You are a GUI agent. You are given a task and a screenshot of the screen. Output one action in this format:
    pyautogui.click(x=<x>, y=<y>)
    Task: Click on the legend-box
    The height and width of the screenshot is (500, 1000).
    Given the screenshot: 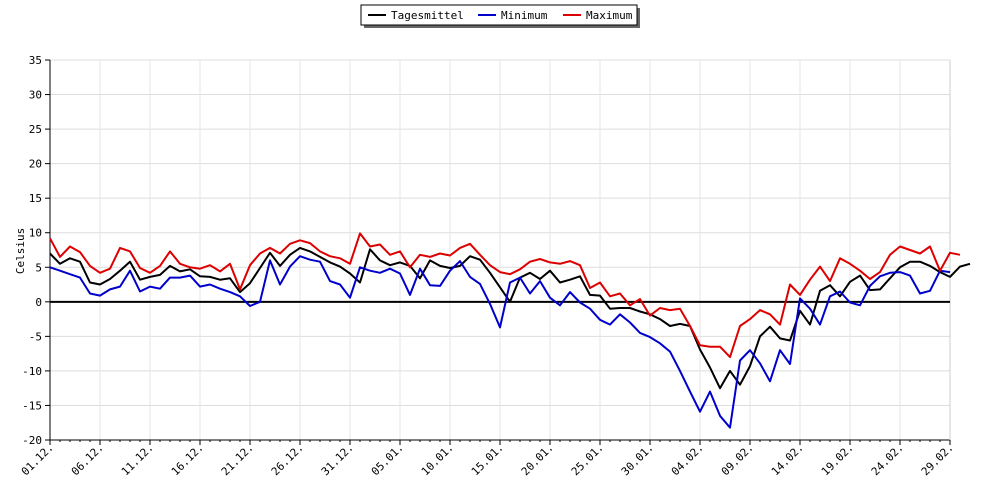 What is the action you would take?
    pyautogui.click(x=499, y=15)
    